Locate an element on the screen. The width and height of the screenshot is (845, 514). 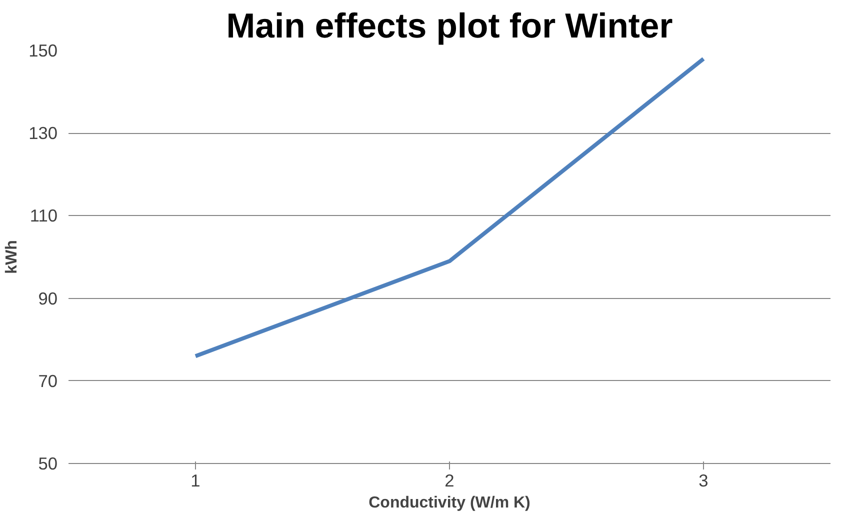
y-tick-label: 50 is located at coordinates (48, 464).